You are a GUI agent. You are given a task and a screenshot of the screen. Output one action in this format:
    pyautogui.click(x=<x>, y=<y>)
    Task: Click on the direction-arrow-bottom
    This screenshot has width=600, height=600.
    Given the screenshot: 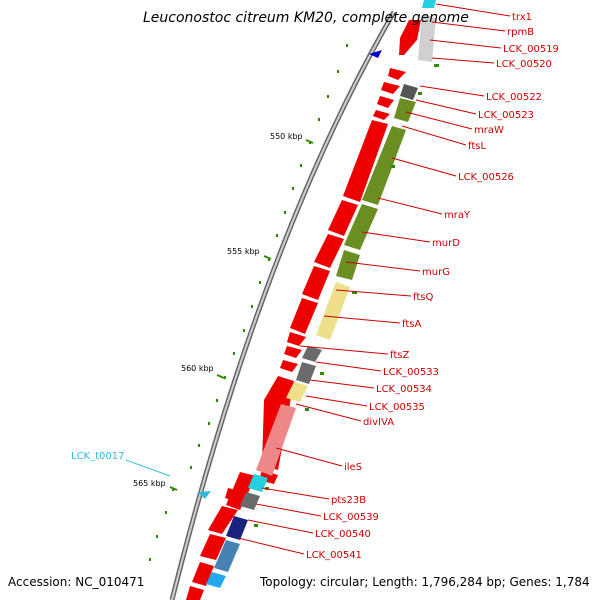 What is the action you would take?
    pyautogui.click(x=204, y=495)
    